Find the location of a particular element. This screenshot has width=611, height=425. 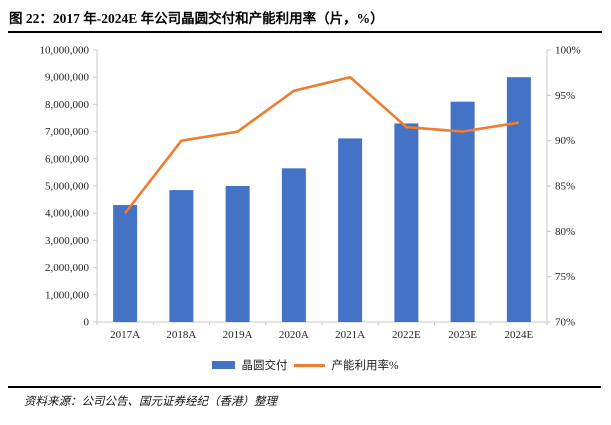

bar-2023E is located at coordinates (462, 212).